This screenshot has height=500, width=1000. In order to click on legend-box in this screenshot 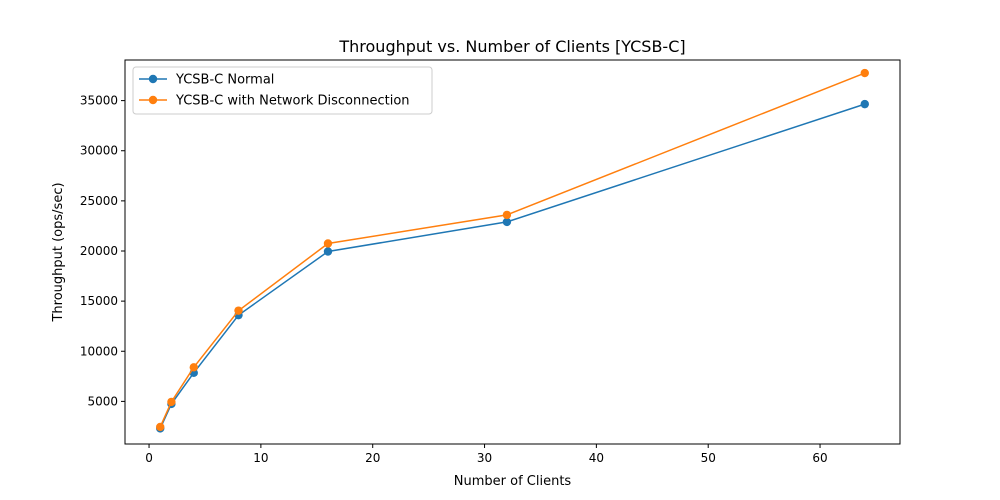, I will do `click(282, 90)`.